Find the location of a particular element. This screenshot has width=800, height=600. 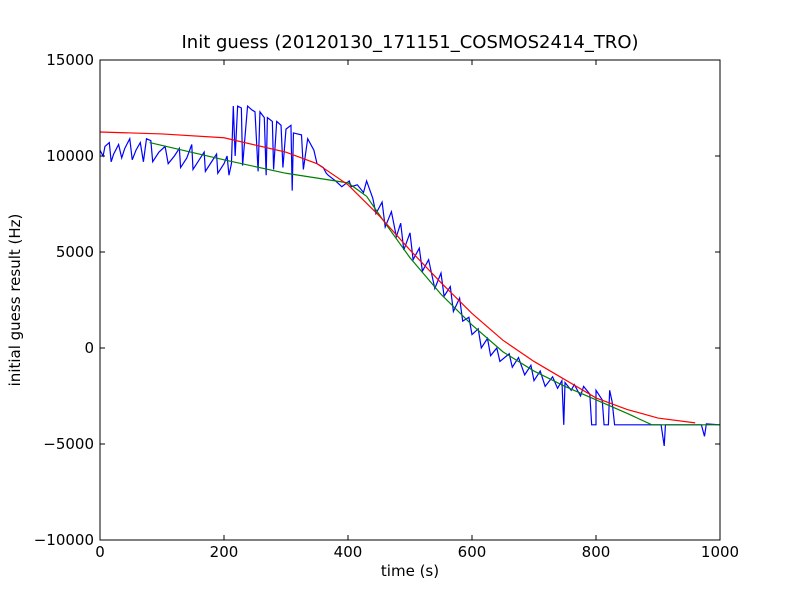

y-tick-label: −5000 is located at coordinates (68, 444).